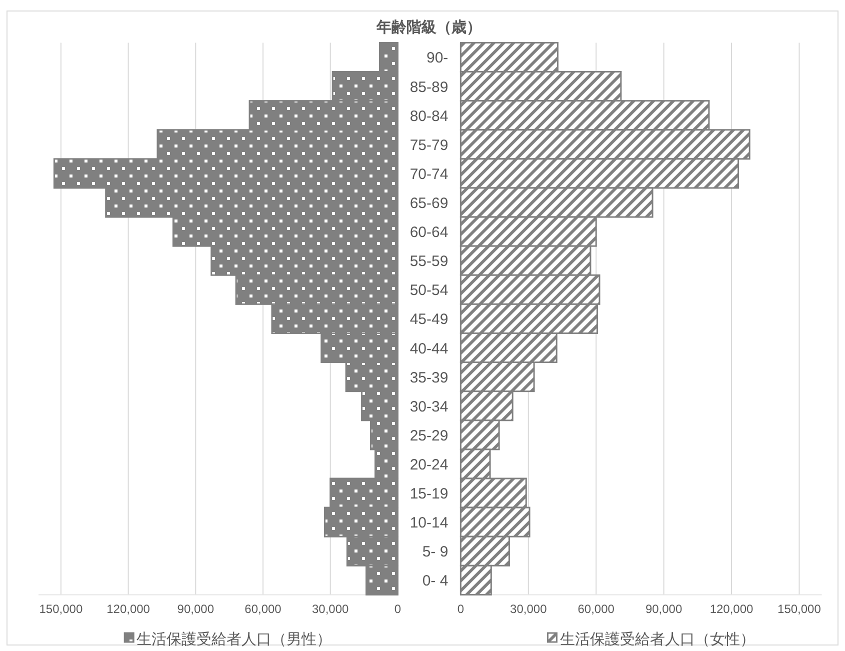 The width and height of the screenshot is (845, 651). I want to click on y-tick-label: 25-29, so click(429, 435).